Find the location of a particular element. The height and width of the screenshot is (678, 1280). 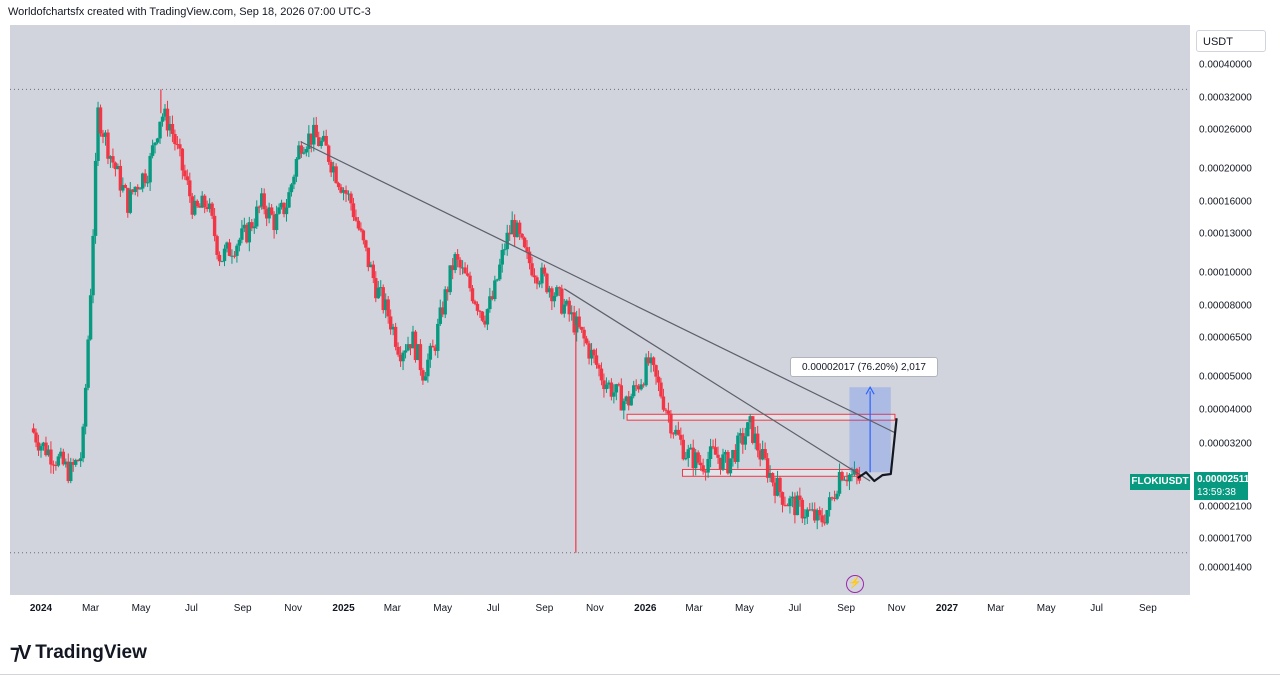

price-tick-label: 0.00013000 is located at coordinates (1225, 234).